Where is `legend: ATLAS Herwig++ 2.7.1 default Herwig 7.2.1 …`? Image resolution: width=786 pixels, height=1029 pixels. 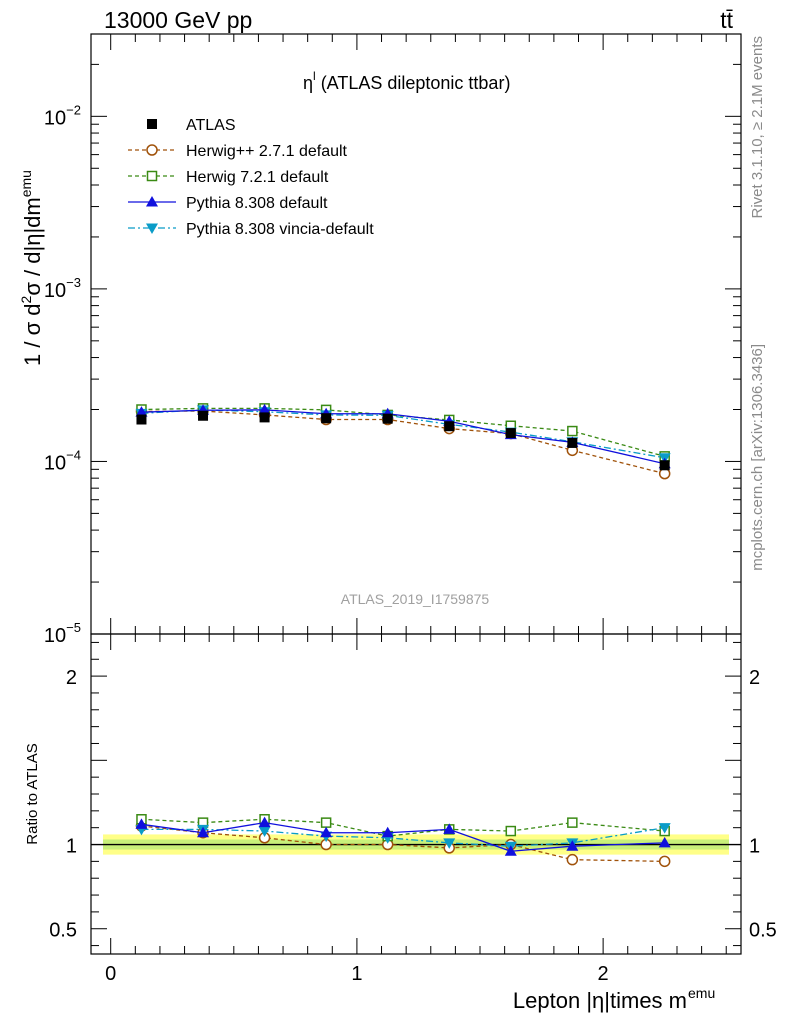
legend: ATLAS Herwig++ 2.7.1 default Herwig 7.2.1 … is located at coordinates (251, 177).